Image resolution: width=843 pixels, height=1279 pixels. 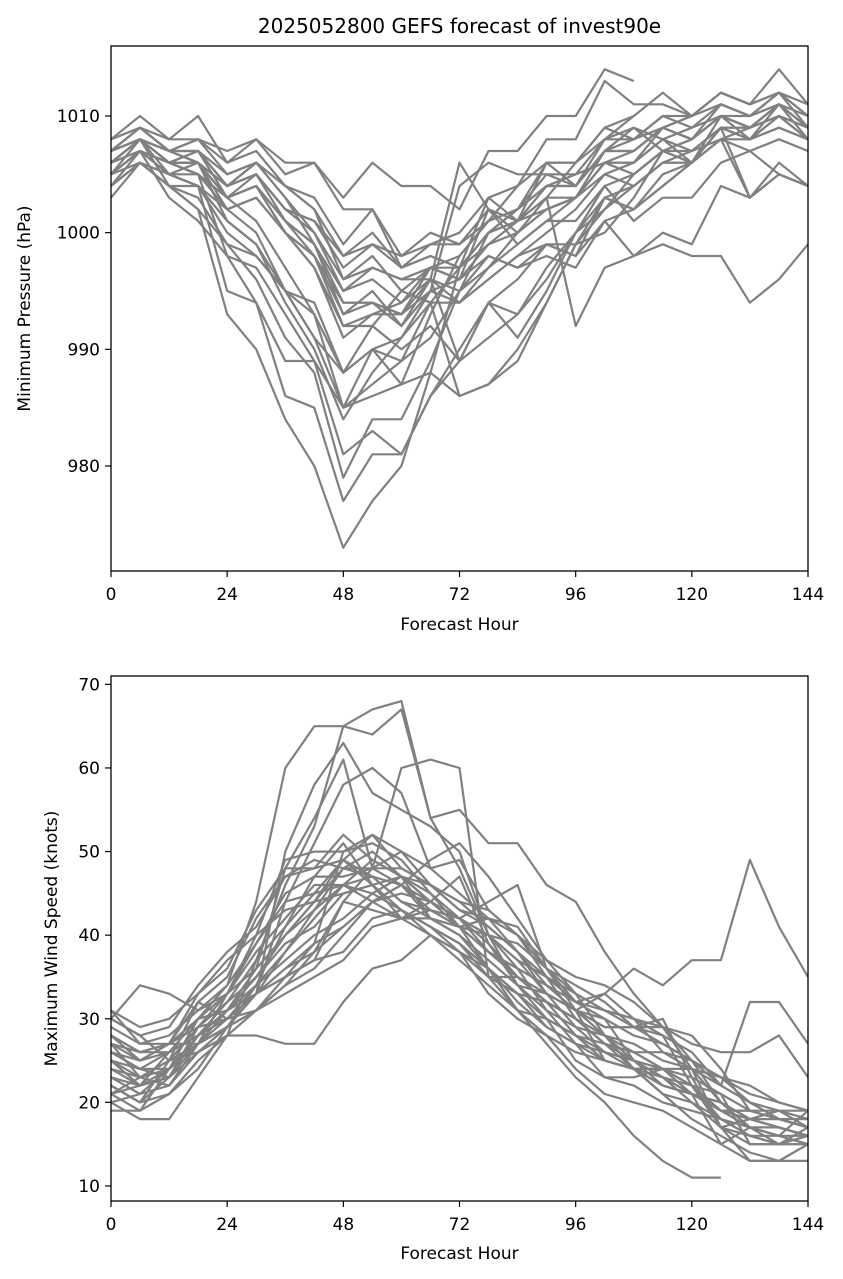 What do you see at coordinates (89, 1187) in the screenshot?
I see `y-tick-label: 10` at bounding box center [89, 1187].